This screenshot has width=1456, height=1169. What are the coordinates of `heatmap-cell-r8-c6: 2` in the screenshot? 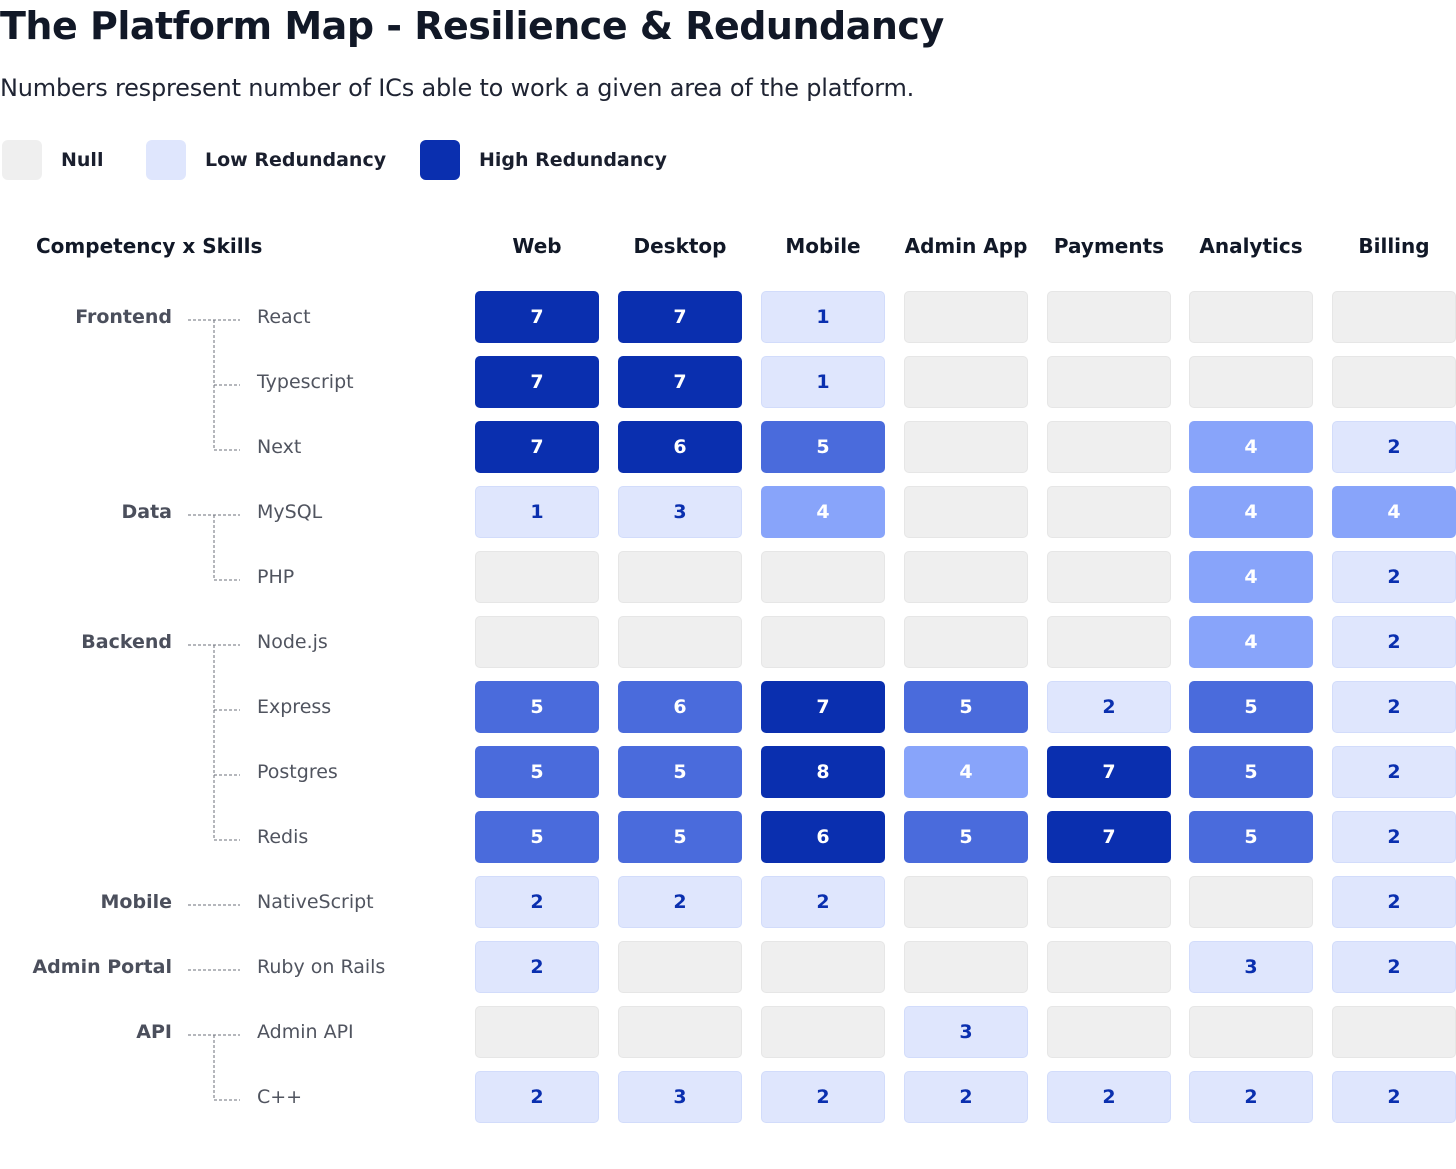 It's located at (1394, 837).